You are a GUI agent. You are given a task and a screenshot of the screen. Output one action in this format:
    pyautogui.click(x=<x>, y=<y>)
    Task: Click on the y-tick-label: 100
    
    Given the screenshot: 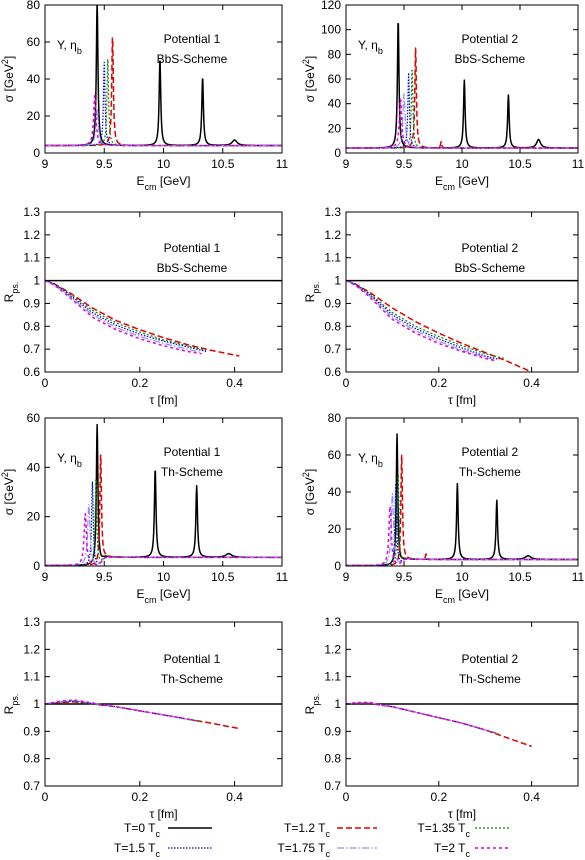 What is the action you would take?
    pyautogui.click(x=331, y=30)
    